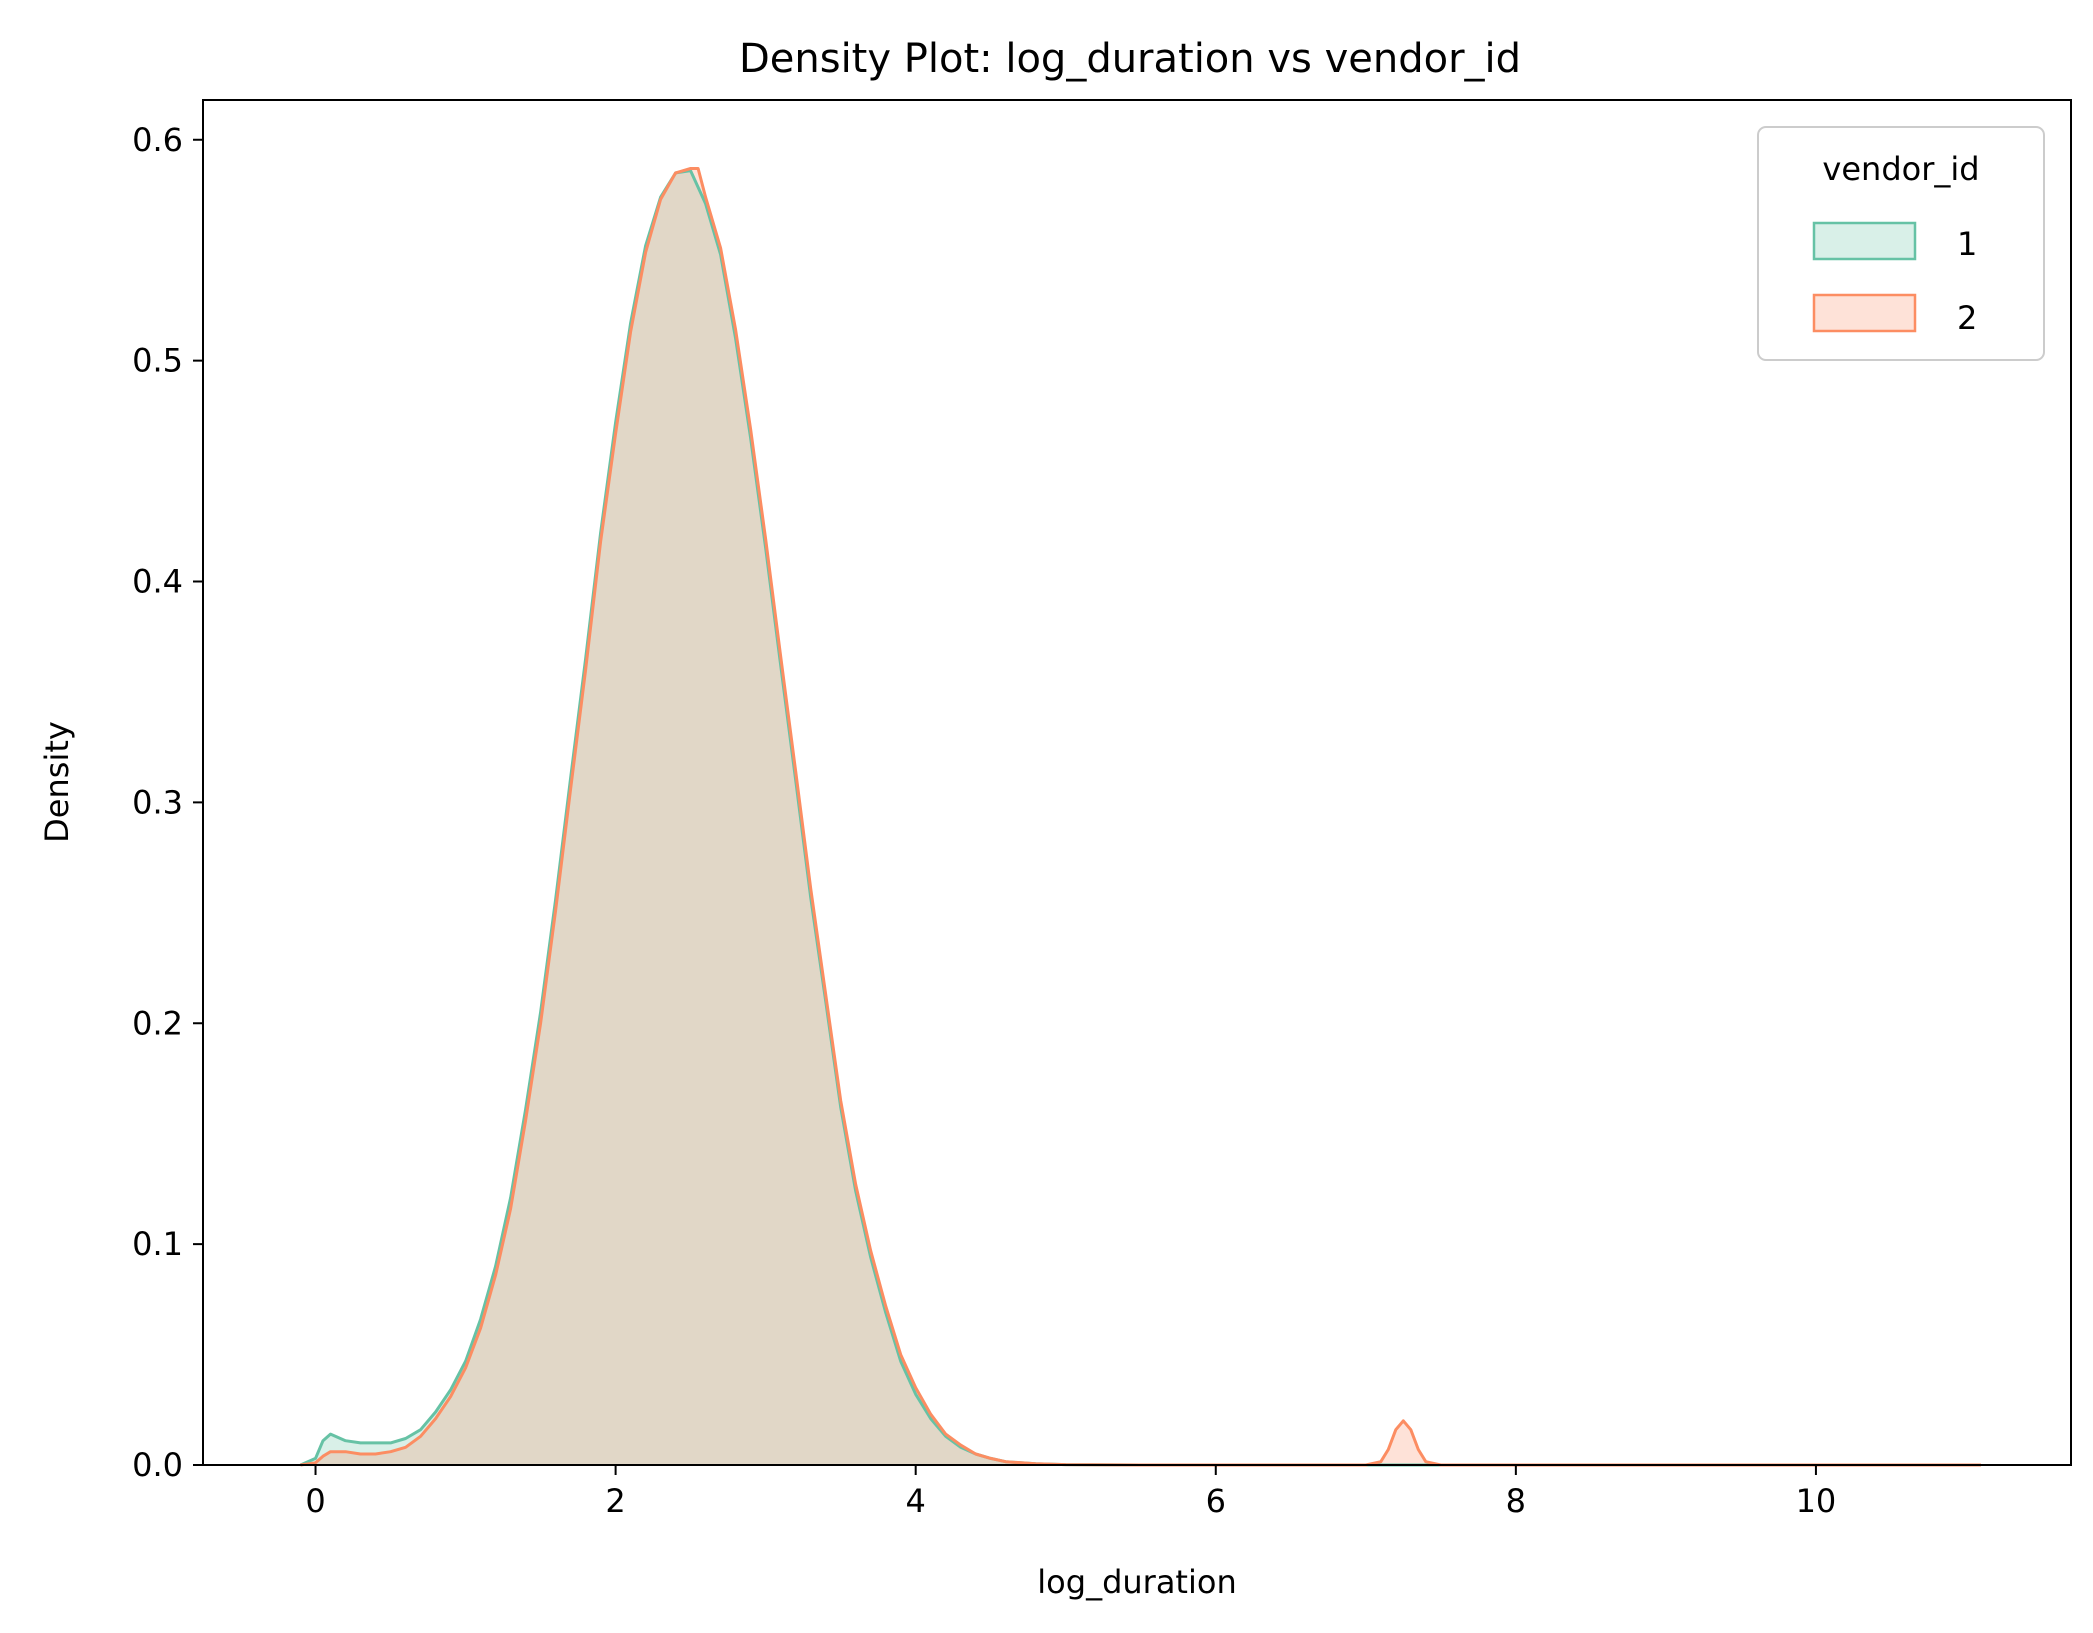  I want to click on x-tick-label: 8, so click(1516, 1501).